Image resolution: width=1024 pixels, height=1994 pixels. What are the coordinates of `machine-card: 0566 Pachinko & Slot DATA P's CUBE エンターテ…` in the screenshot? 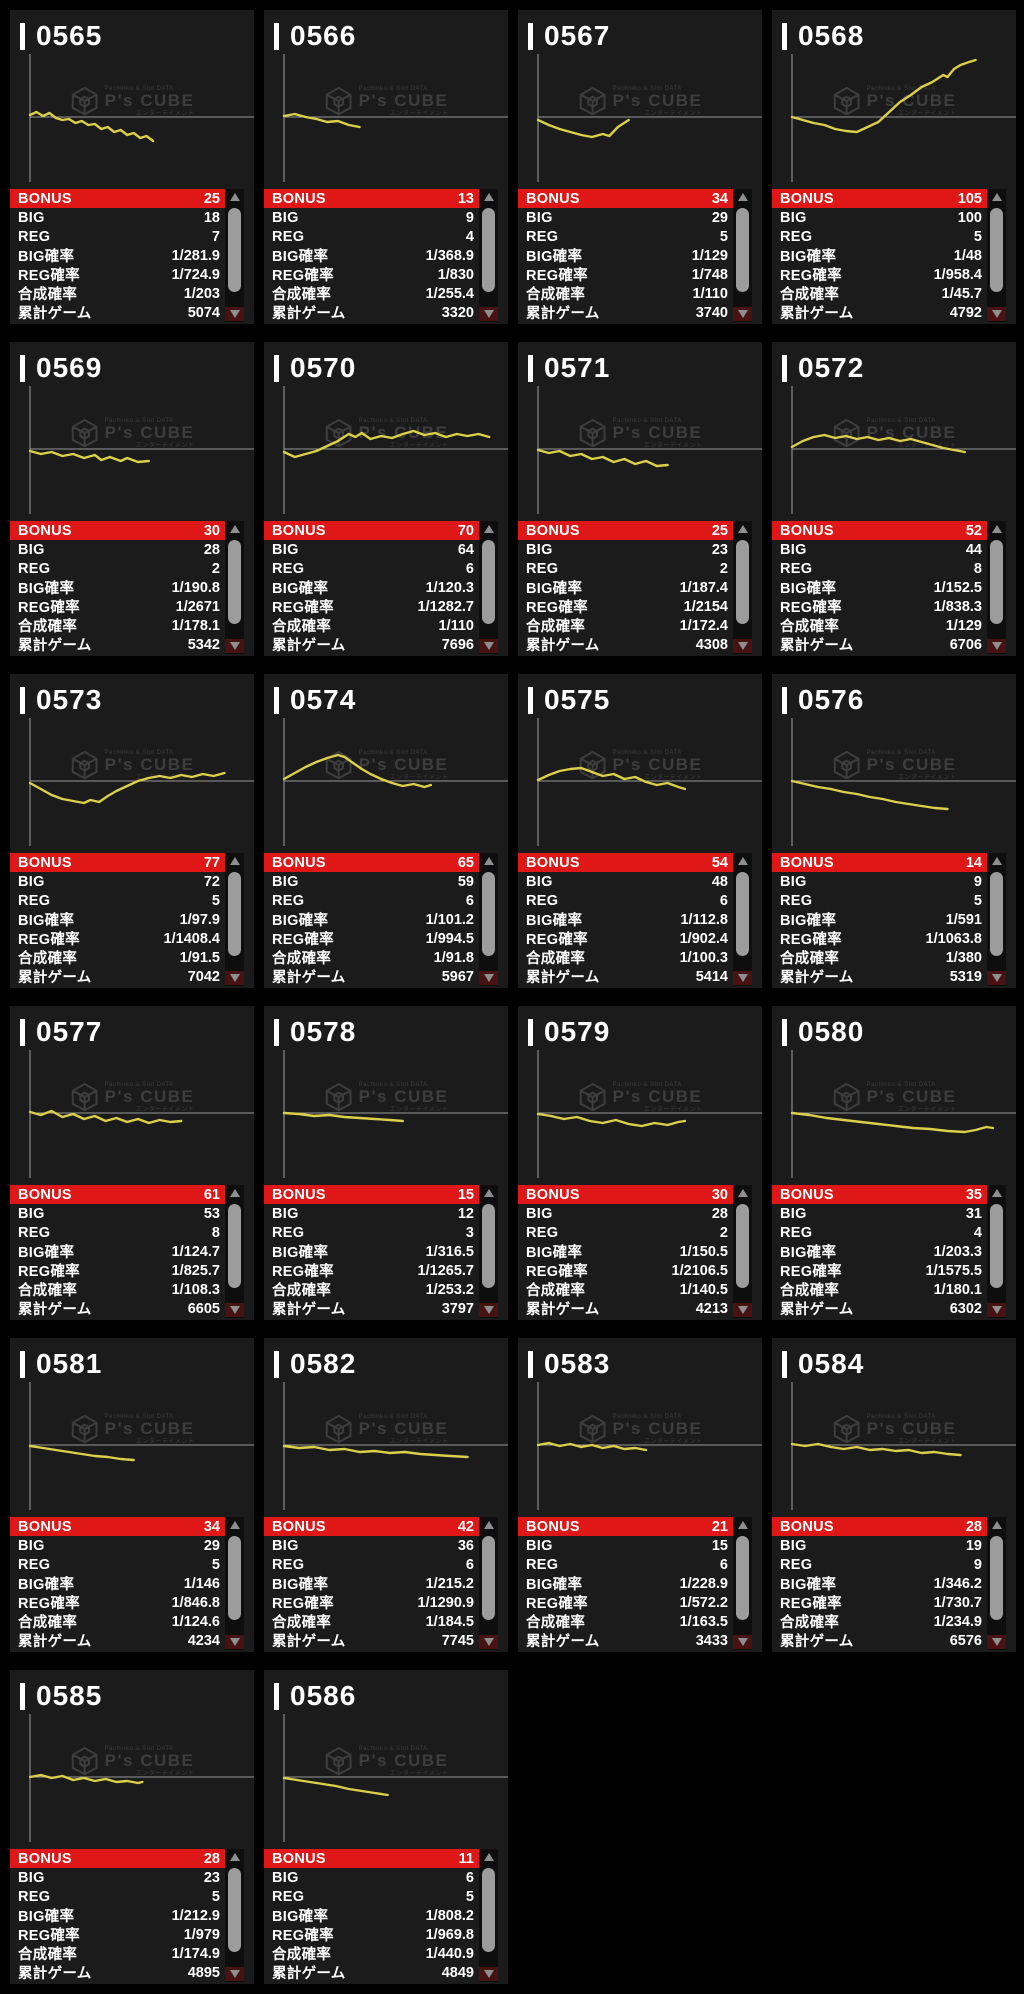 It's located at (386, 167).